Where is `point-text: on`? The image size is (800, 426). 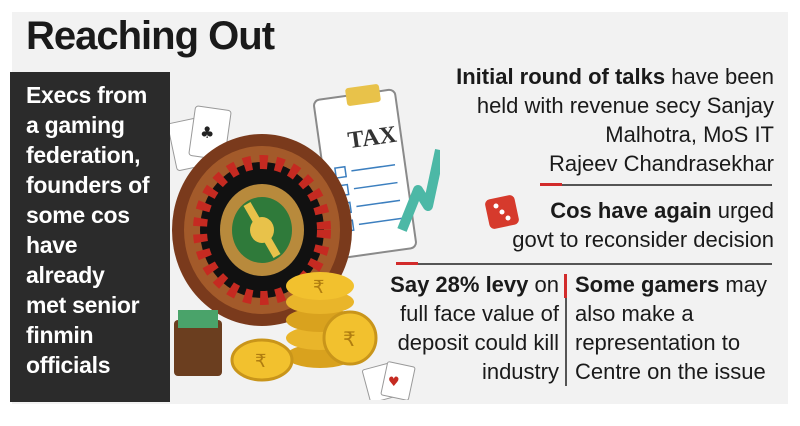
point-text: on is located at coordinates (543, 284).